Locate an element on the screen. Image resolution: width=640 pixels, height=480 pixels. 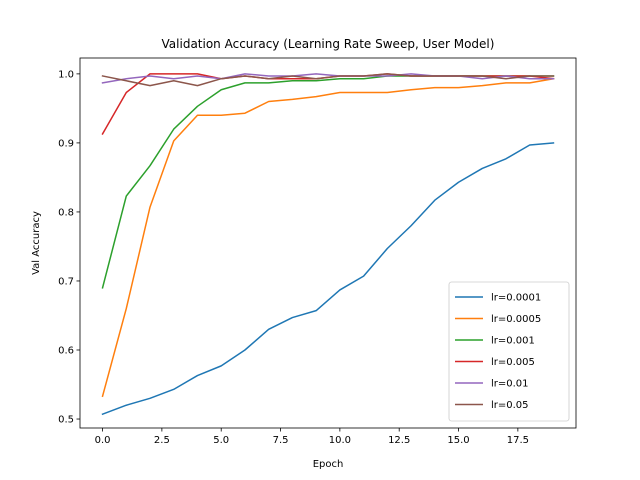
legend-entry-label: lr=0.05 is located at coordinates (510, 405).